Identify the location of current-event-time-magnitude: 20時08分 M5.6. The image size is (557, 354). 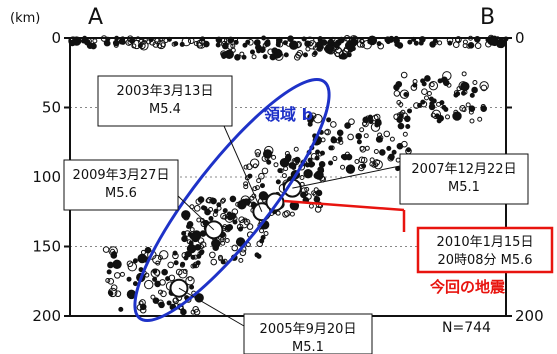
(484, 260).